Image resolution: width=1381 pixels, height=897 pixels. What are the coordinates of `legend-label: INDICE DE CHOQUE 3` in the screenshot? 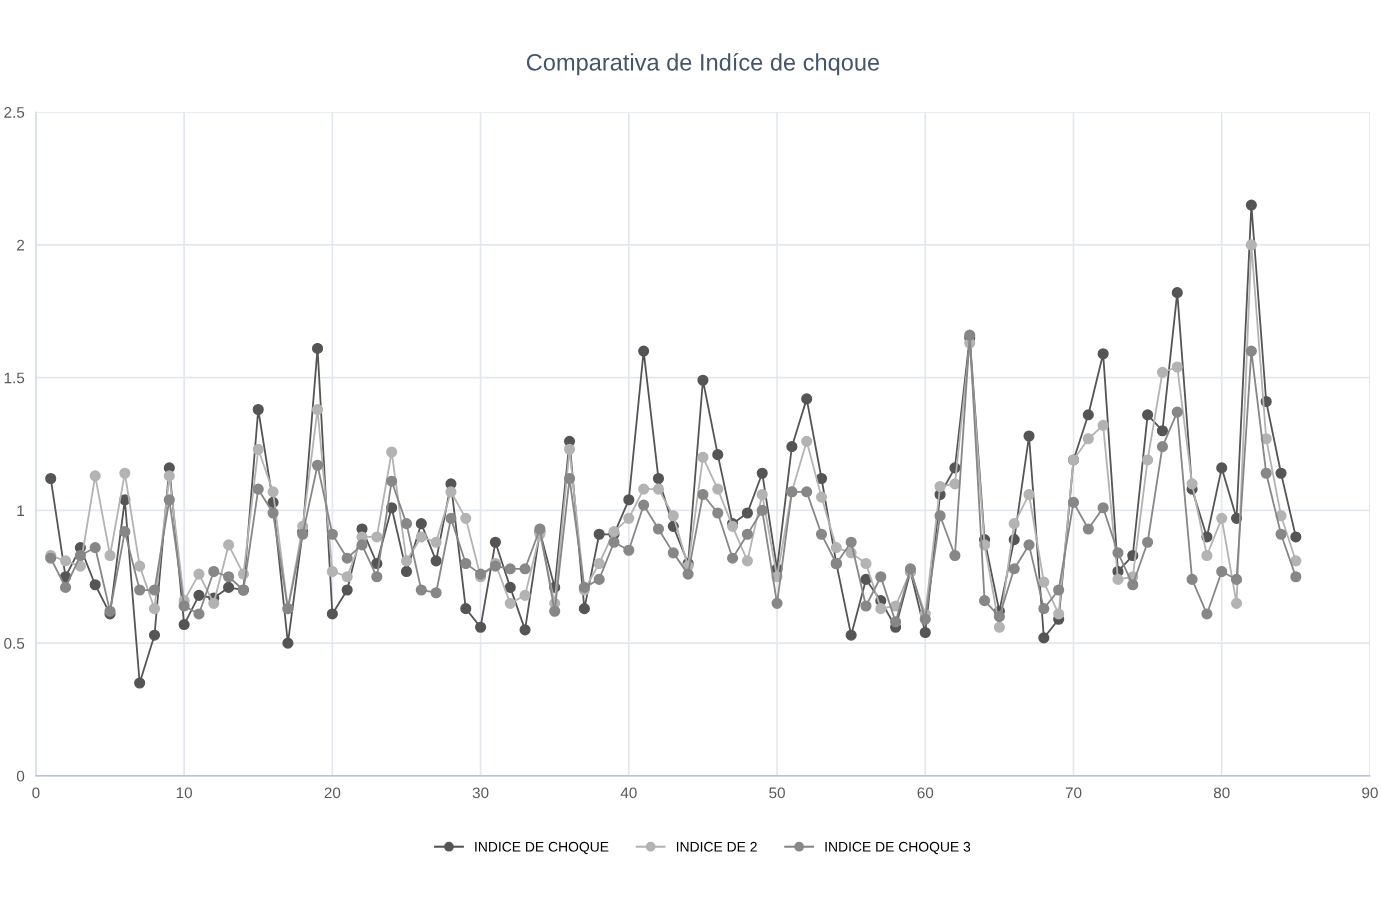 It's located at (898, 848).